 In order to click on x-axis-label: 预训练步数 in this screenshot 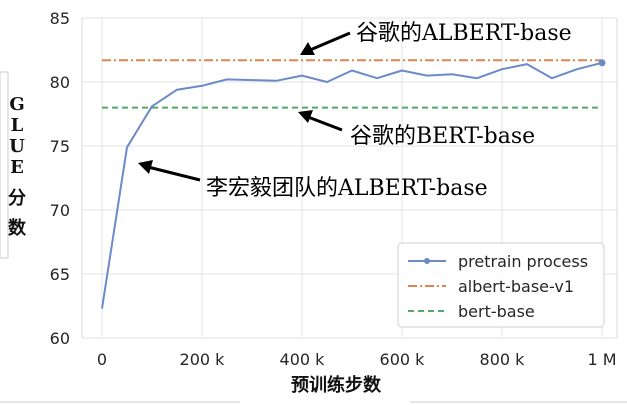, I will do `click(313, 388)`.